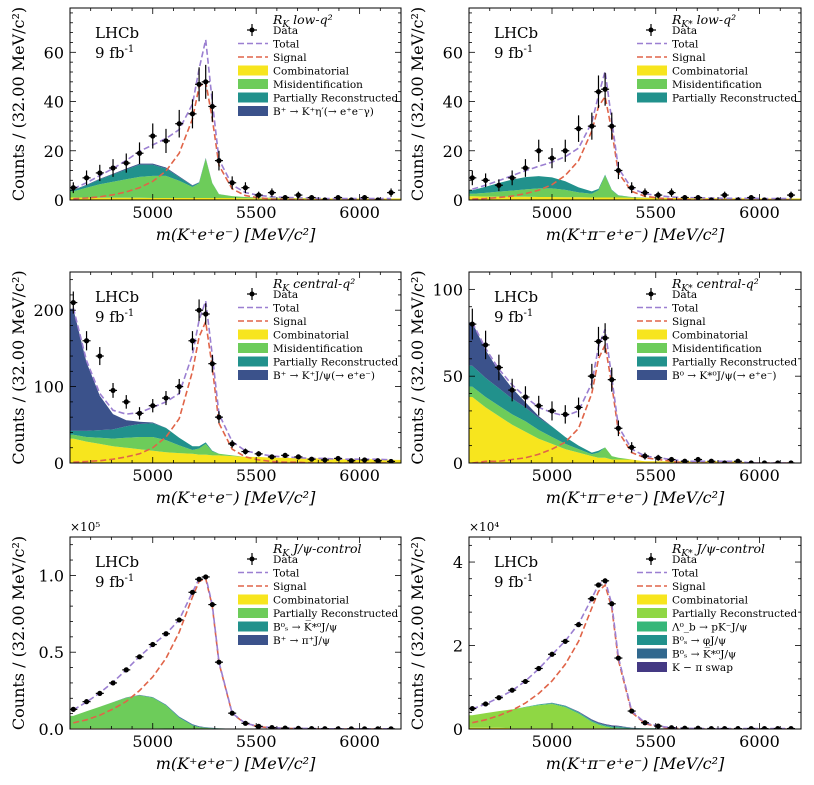 The width and height of the screenshot is (814, 785). I want to click on legend-label: B⁺ → K⁺η′(→ e⁺e⁻γ), so click(323, 112).